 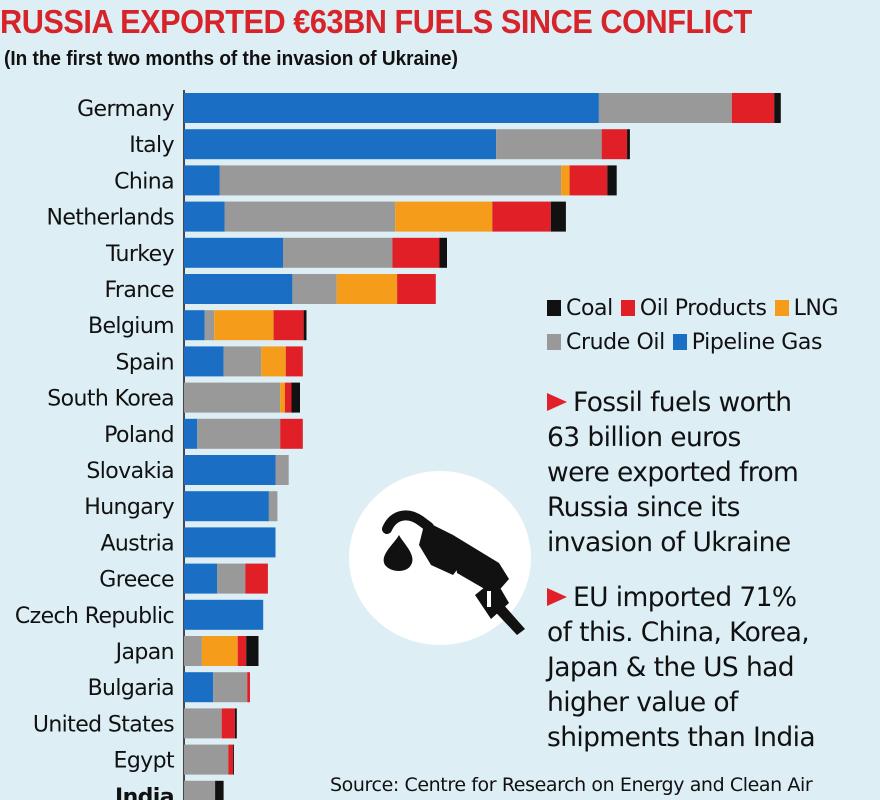 What do you see at coordinates (757, 342) in the screenshot?
I see `legend-label: Pipeline Gas` at bounding box center [757, 342].